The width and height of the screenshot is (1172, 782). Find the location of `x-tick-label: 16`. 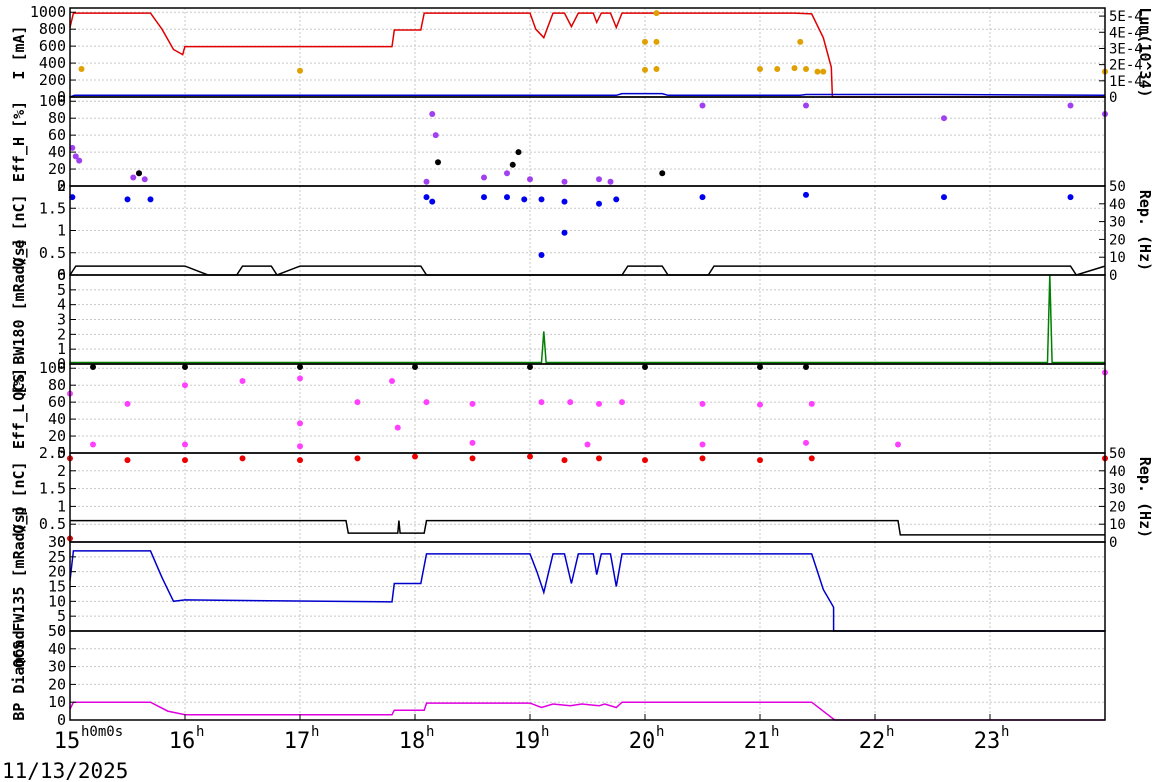

x-tick-label: 16 is located at coordinates (182, 741).